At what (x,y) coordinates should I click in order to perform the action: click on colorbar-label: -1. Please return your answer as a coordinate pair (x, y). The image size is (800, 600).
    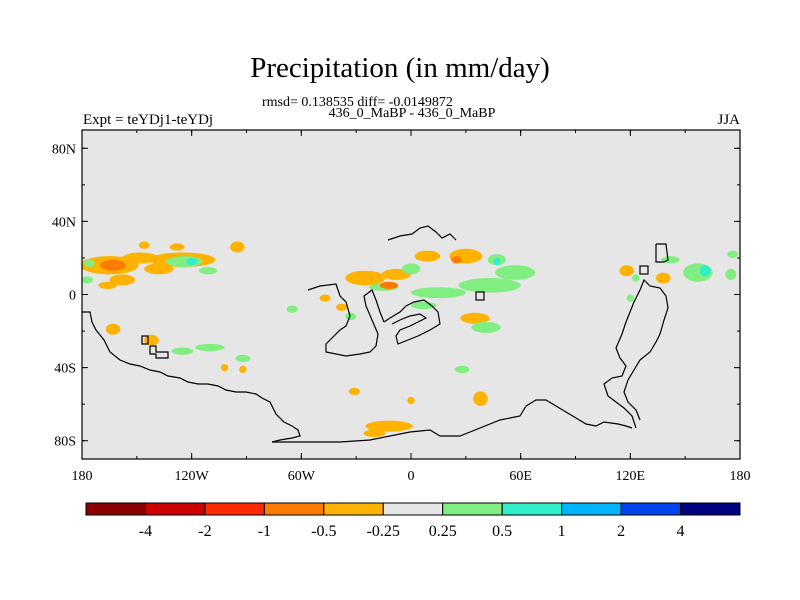
    Looking at the image, I should click on (264, 531).